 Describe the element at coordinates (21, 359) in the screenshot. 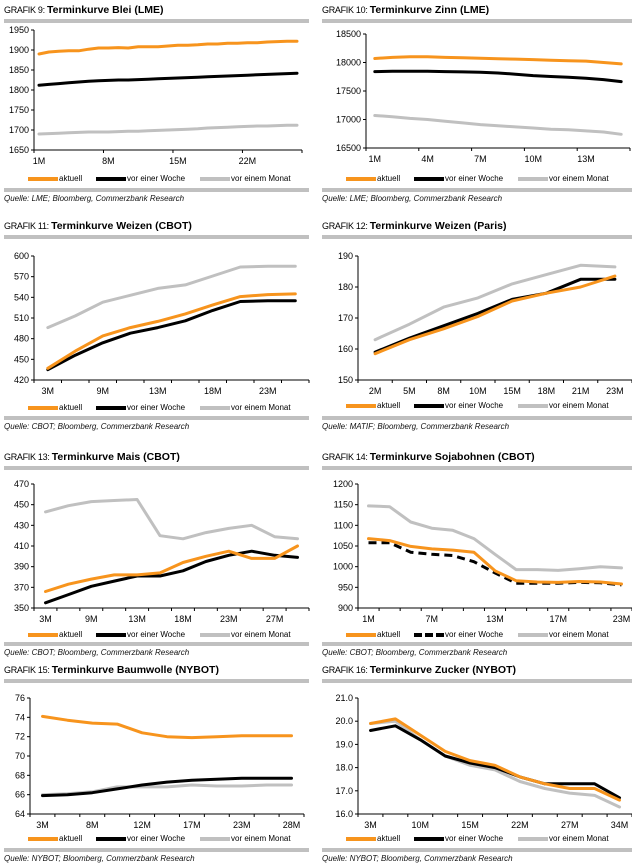

I see `y-tick-label: 450` at that location.